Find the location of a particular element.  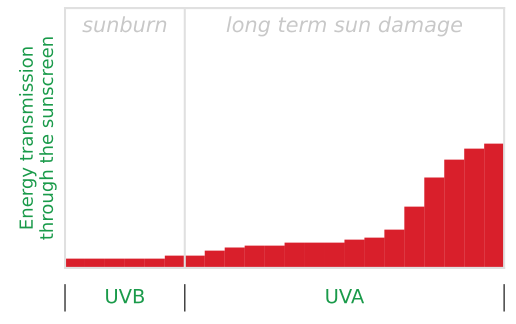

y-axis-title: Energy transmission through the sunscreen is located at coordinates (37, 138).